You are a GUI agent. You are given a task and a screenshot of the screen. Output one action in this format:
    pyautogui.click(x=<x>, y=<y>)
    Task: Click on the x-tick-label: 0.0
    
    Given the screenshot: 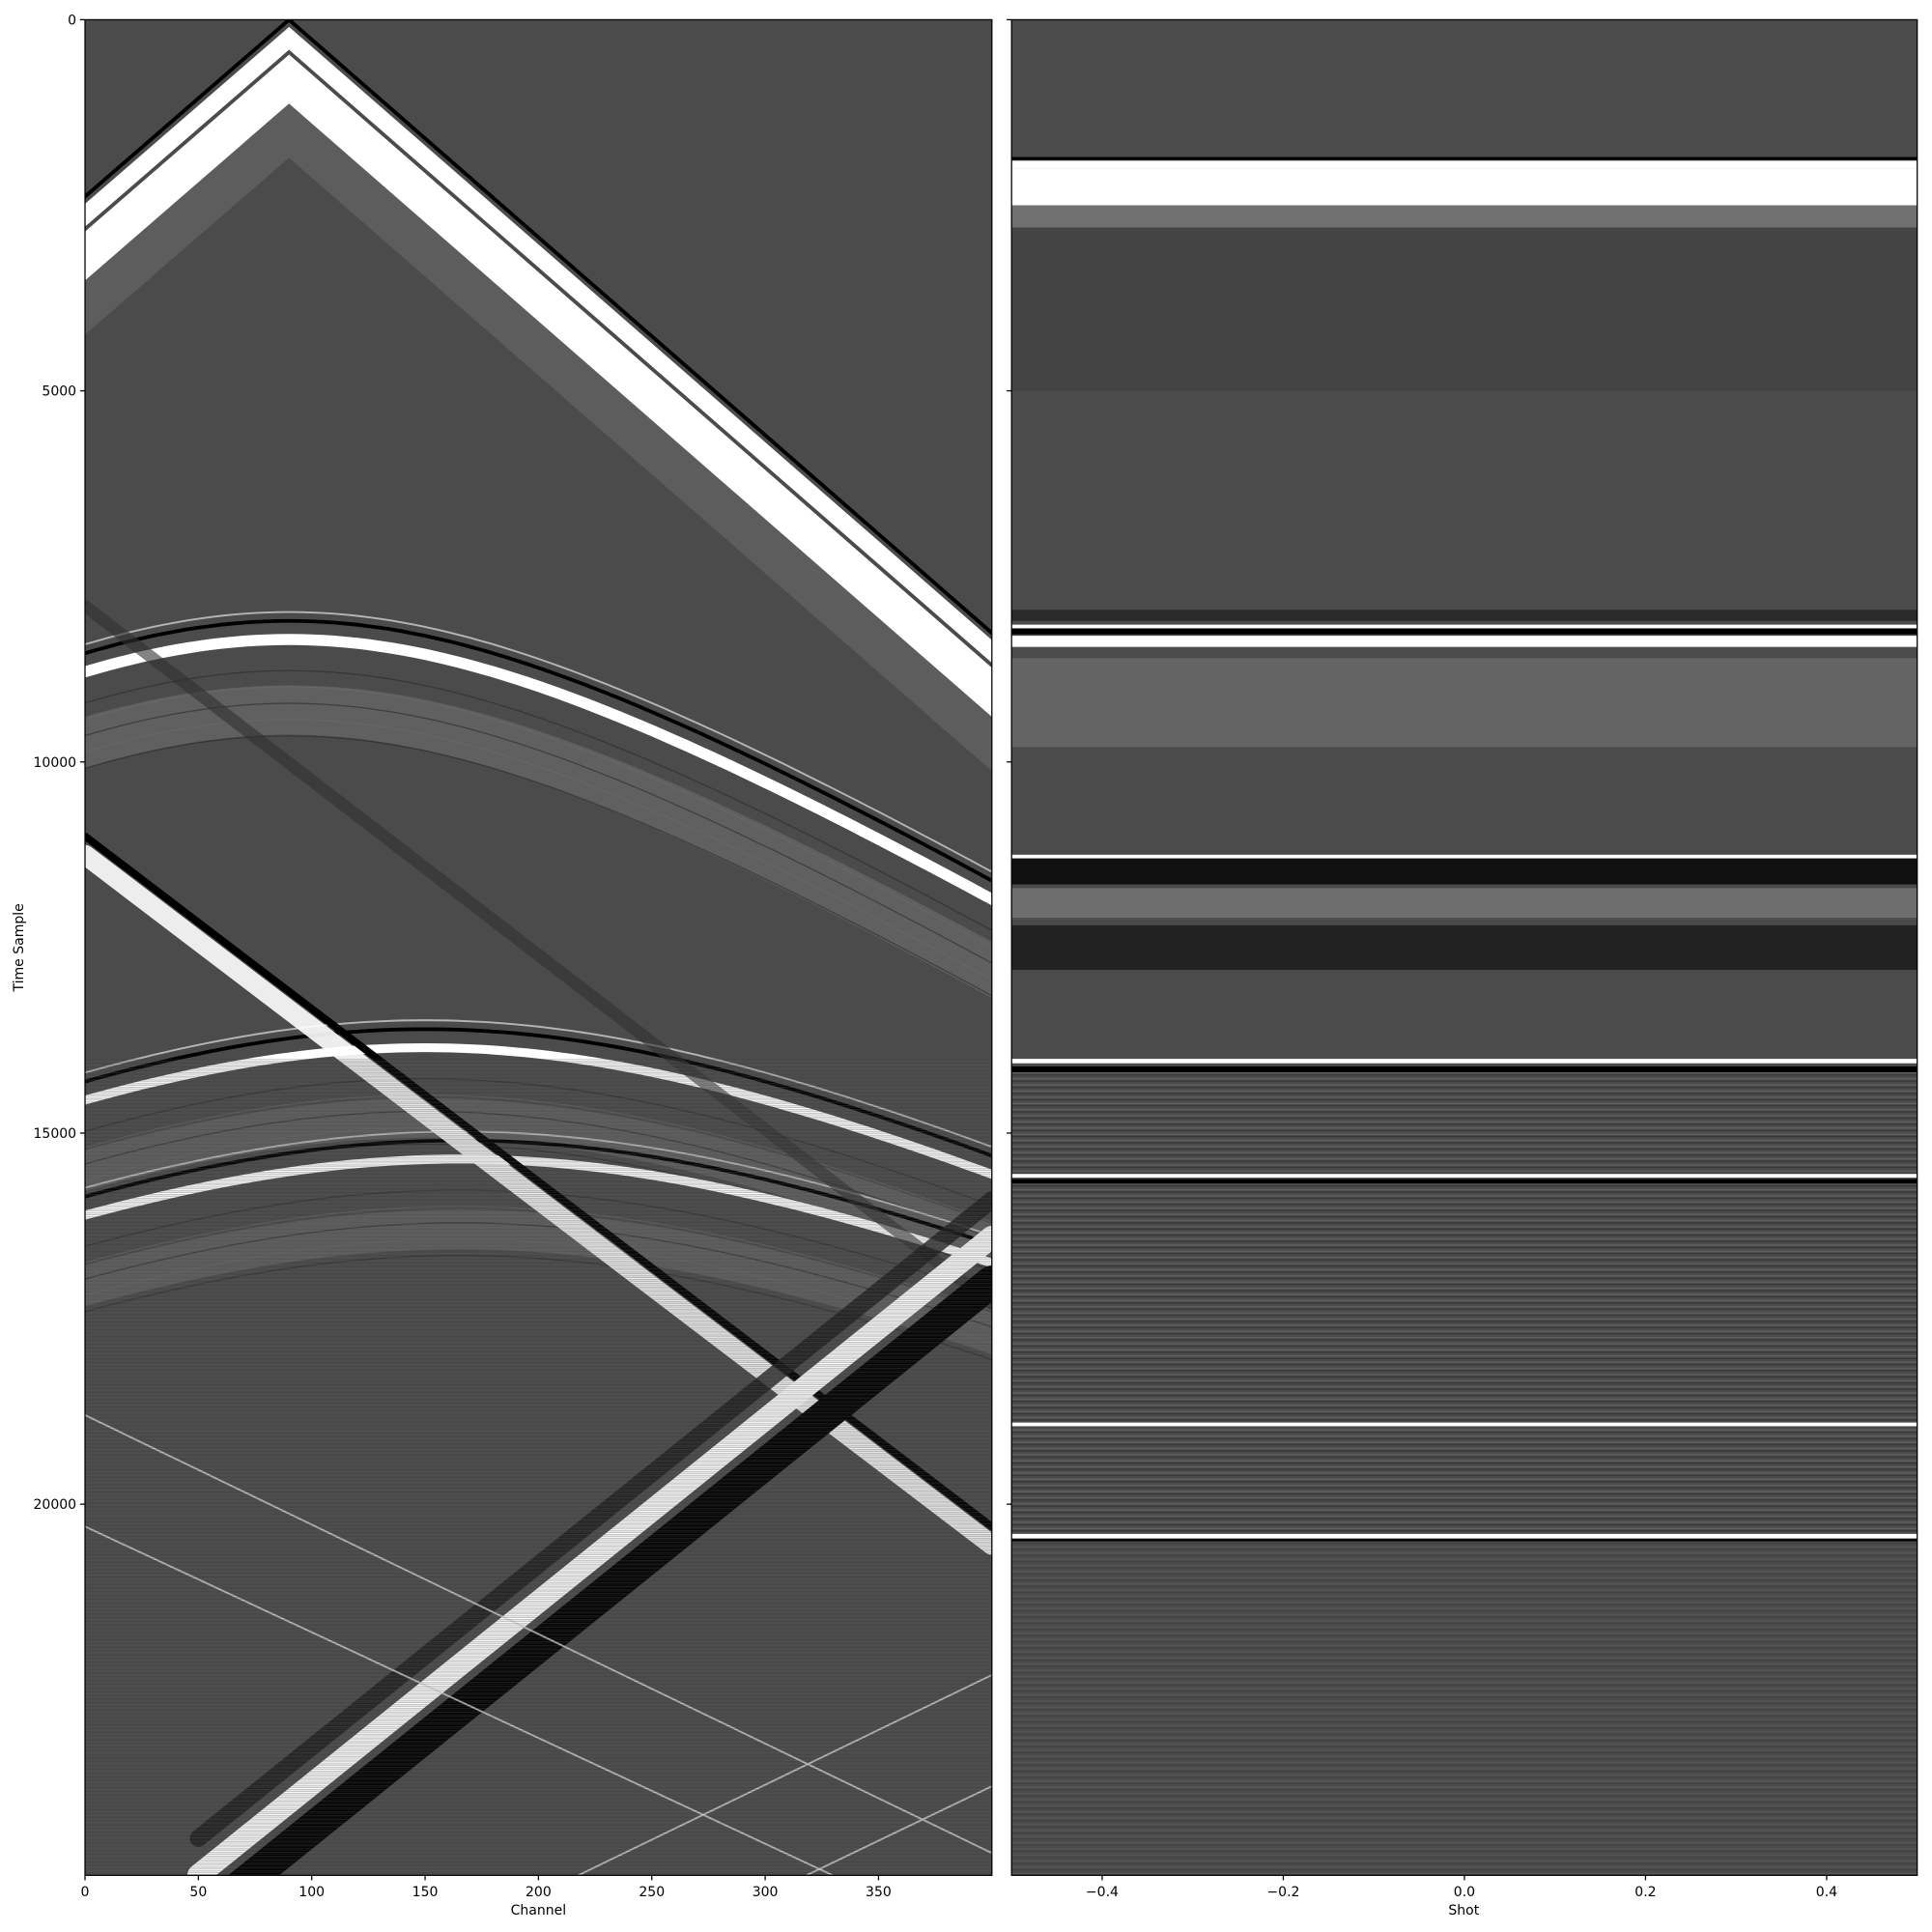 What is the action you would take?
    pyautogui.click(x=1464, y=1892)
    